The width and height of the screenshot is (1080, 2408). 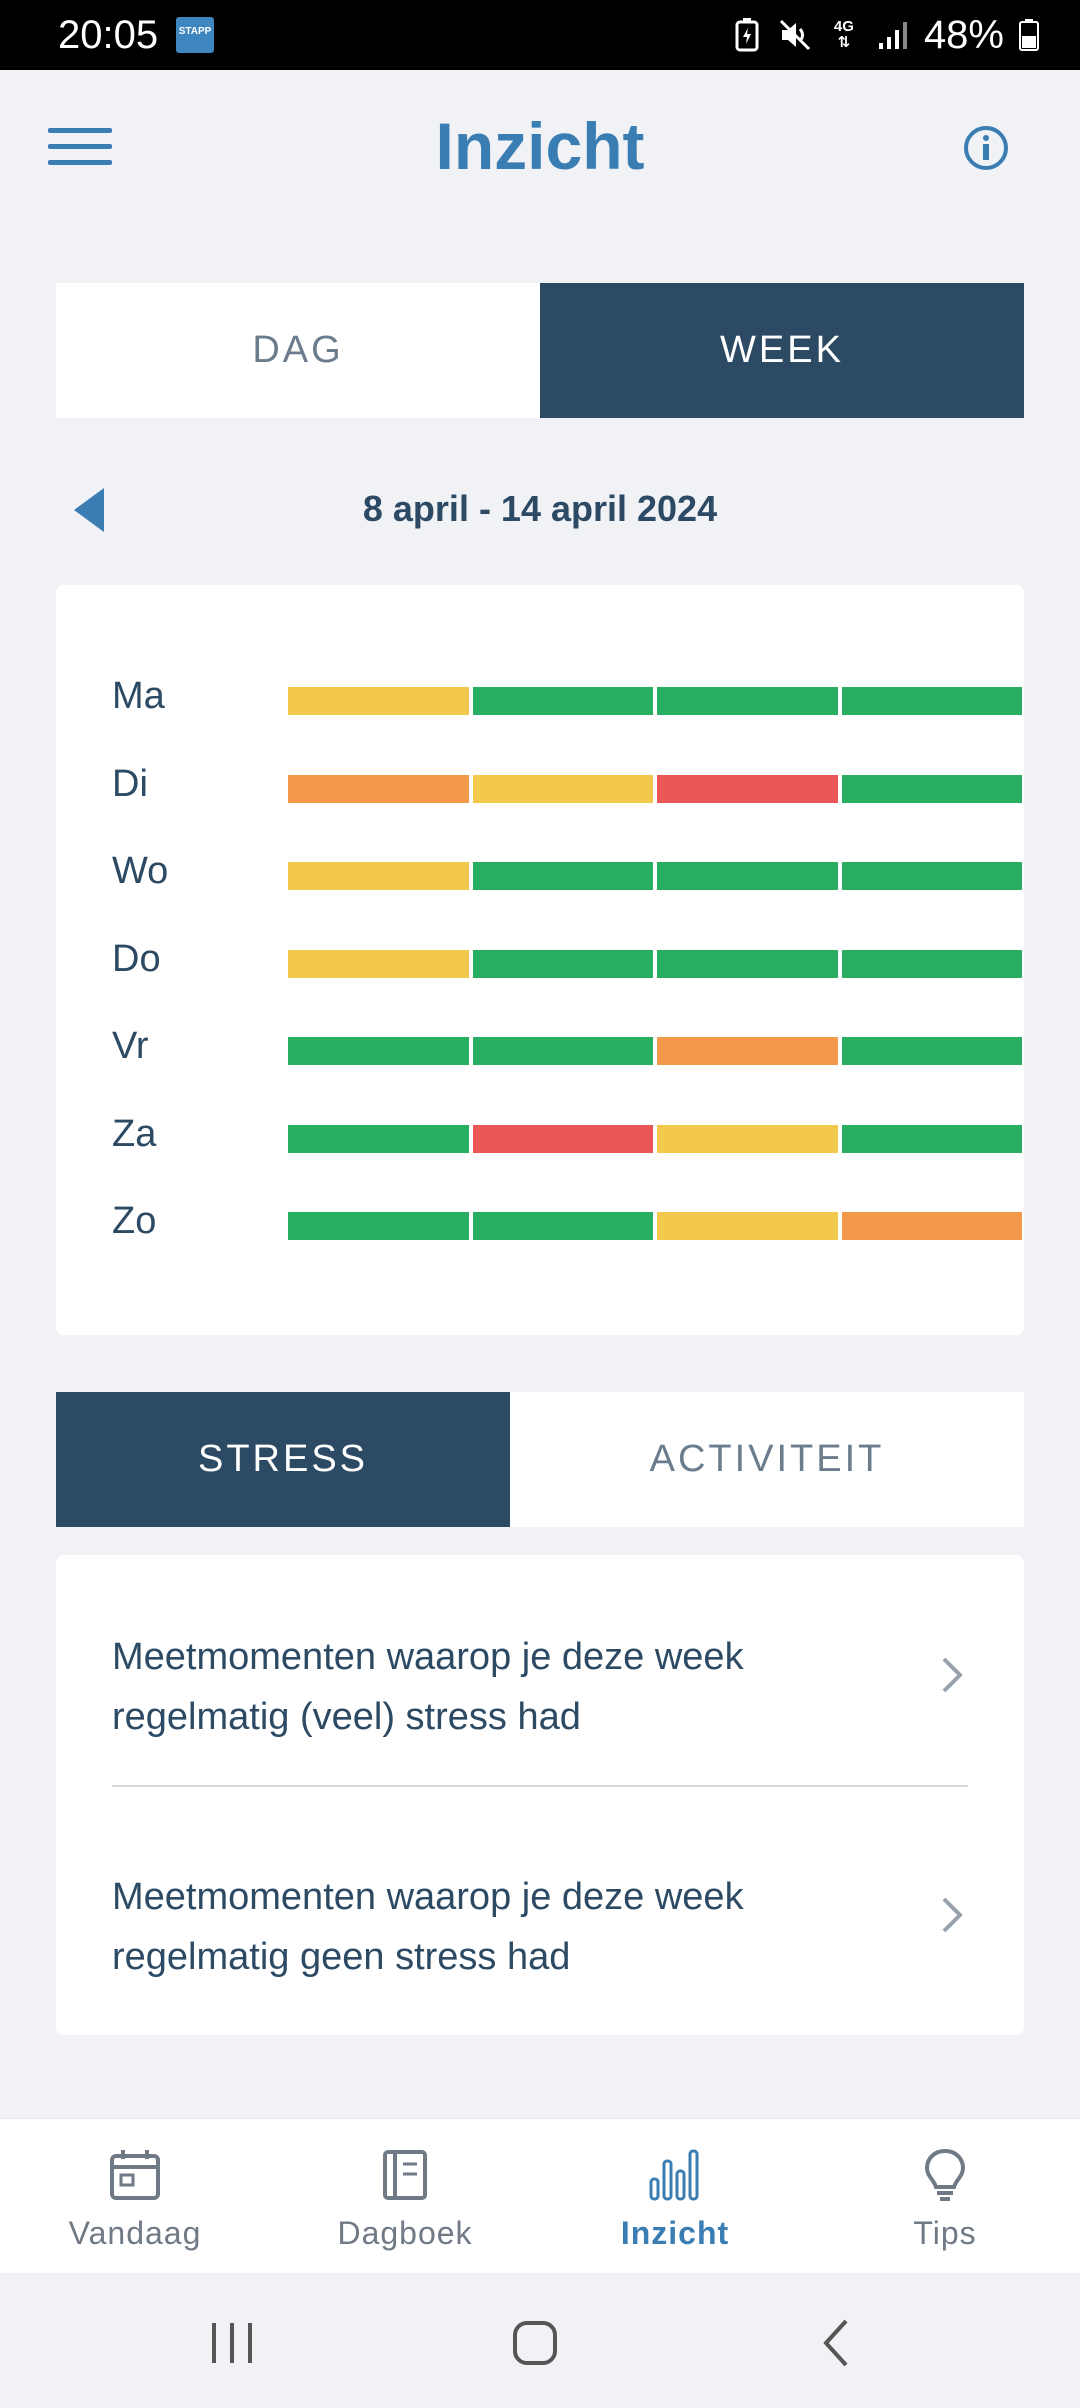 I want to click on bar-chart-icon, so click(x=675, y=2175).